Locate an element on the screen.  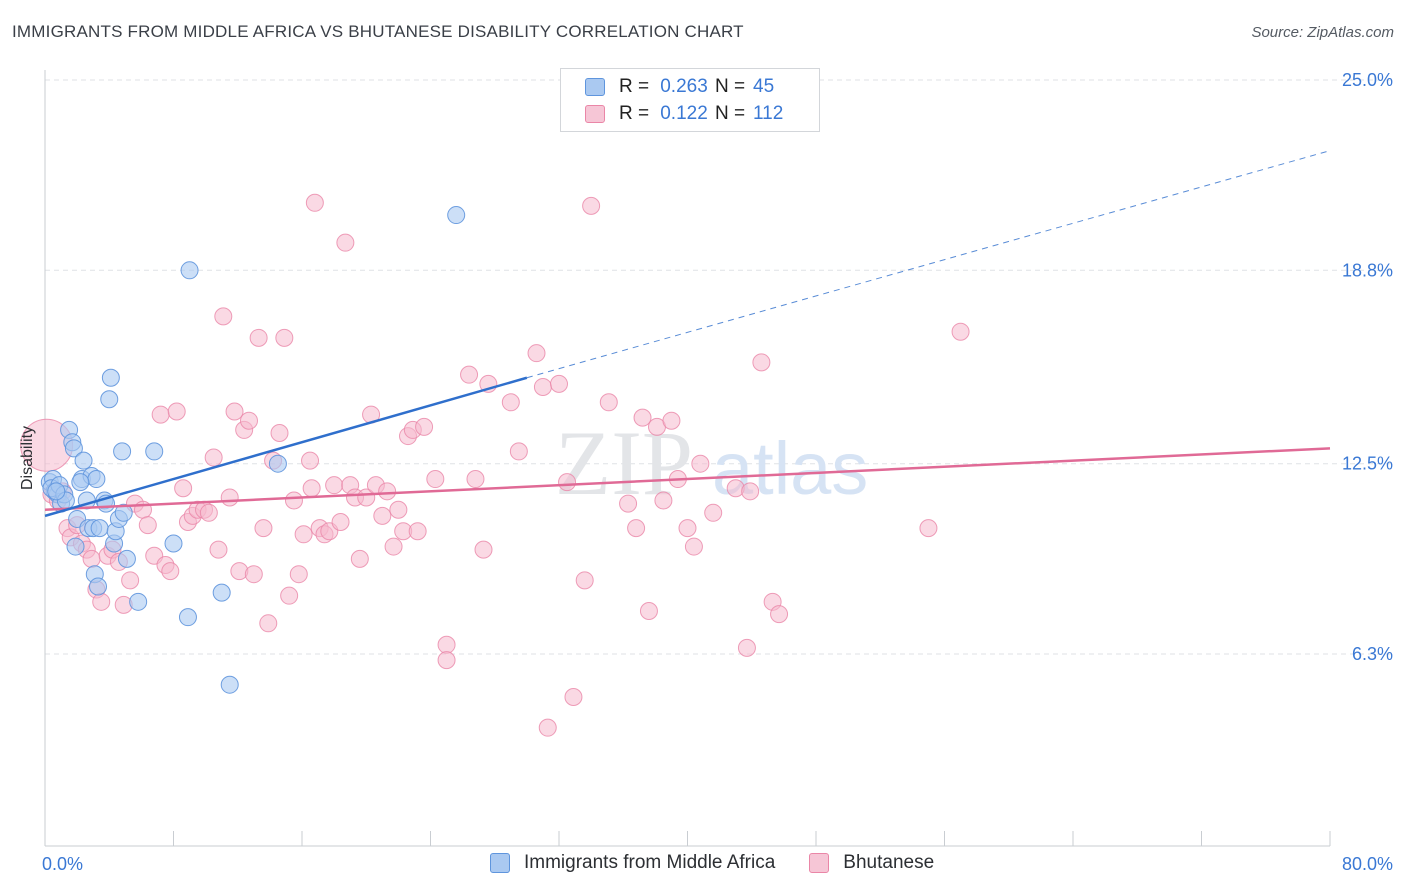
series-legend-item-bhutanese: Bhutanese is located at coordinates (871, 863).